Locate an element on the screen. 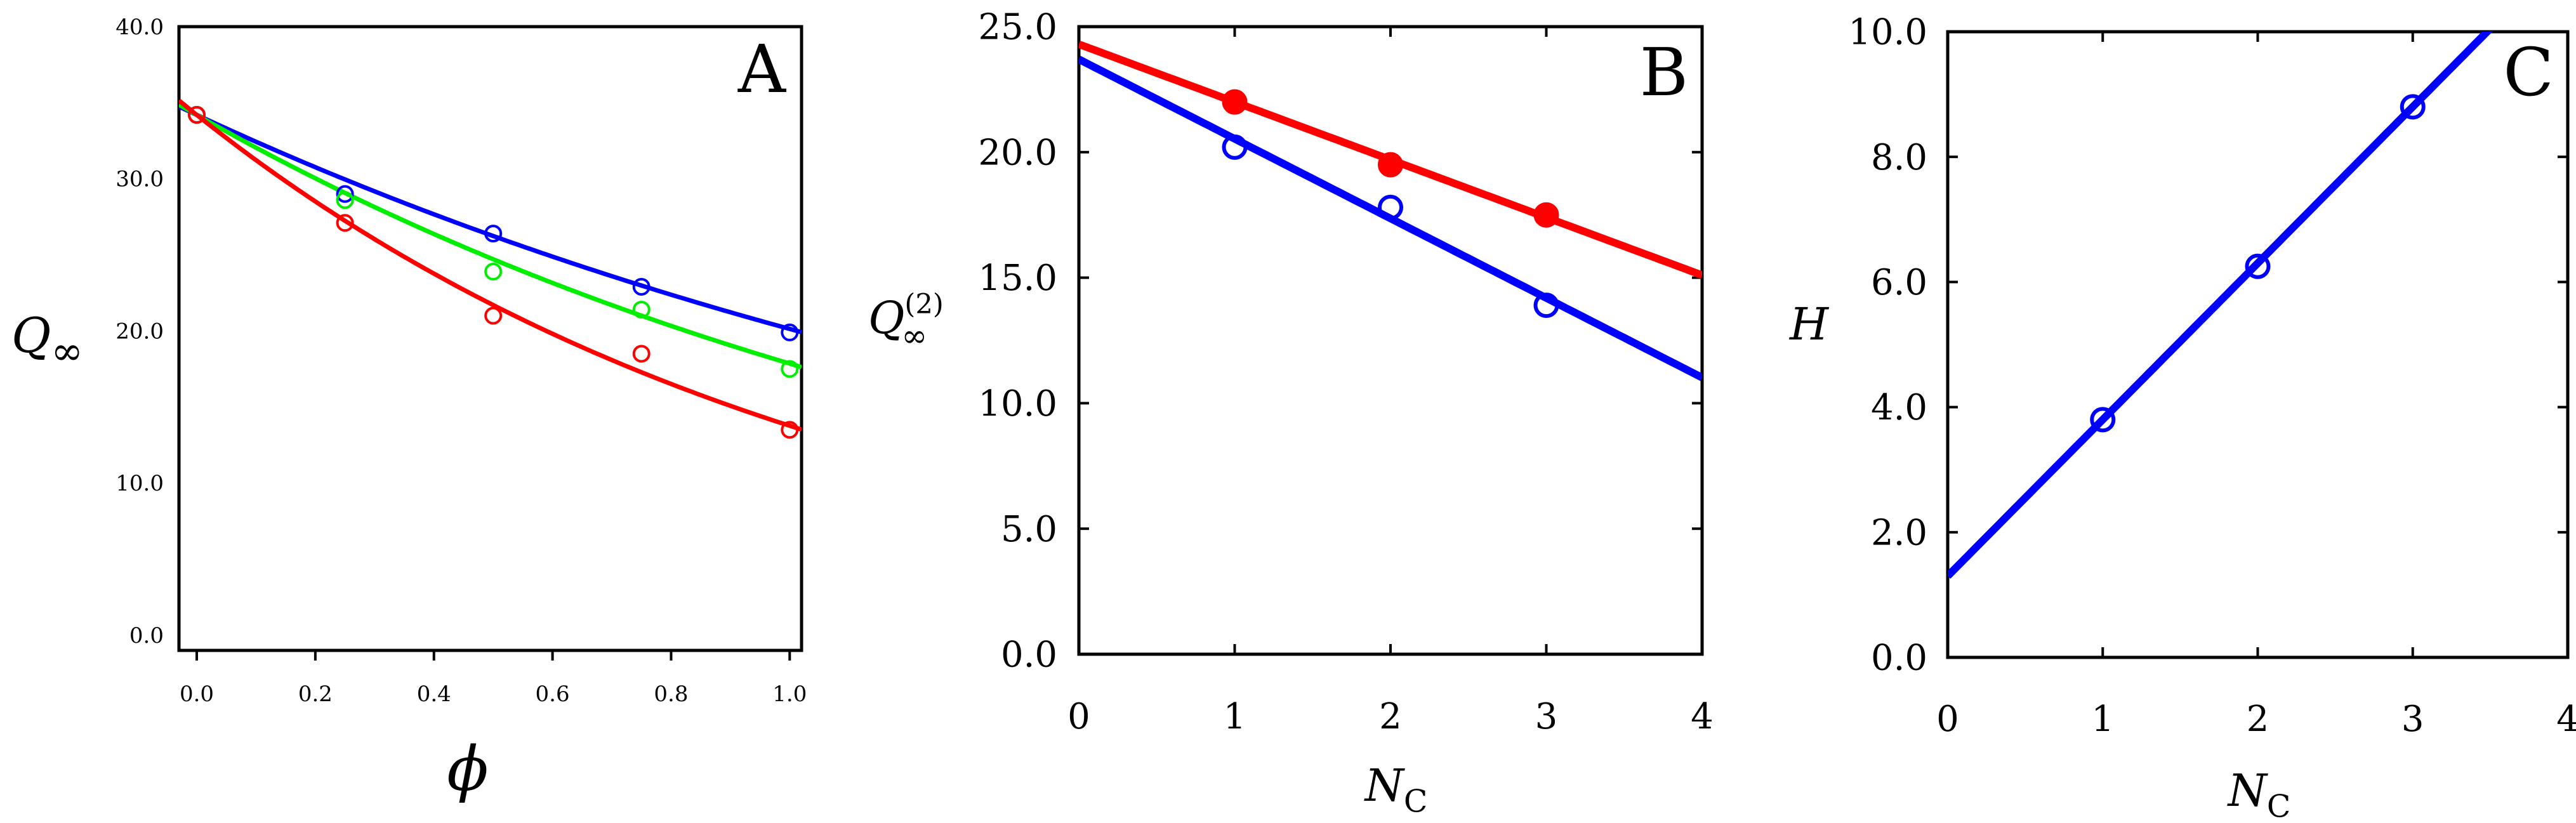 This screenshot has height=823, width=2576. y-tick-label: 15.0 is located at coordinates (1018, 278).